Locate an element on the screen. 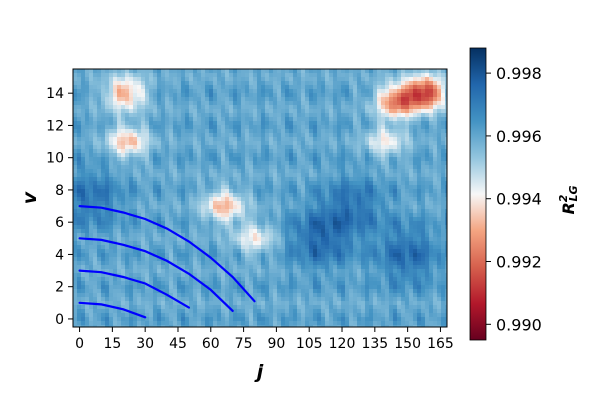 The image size is (600, 404). x-tick-label: 105 is located at coordinates (309, 344).